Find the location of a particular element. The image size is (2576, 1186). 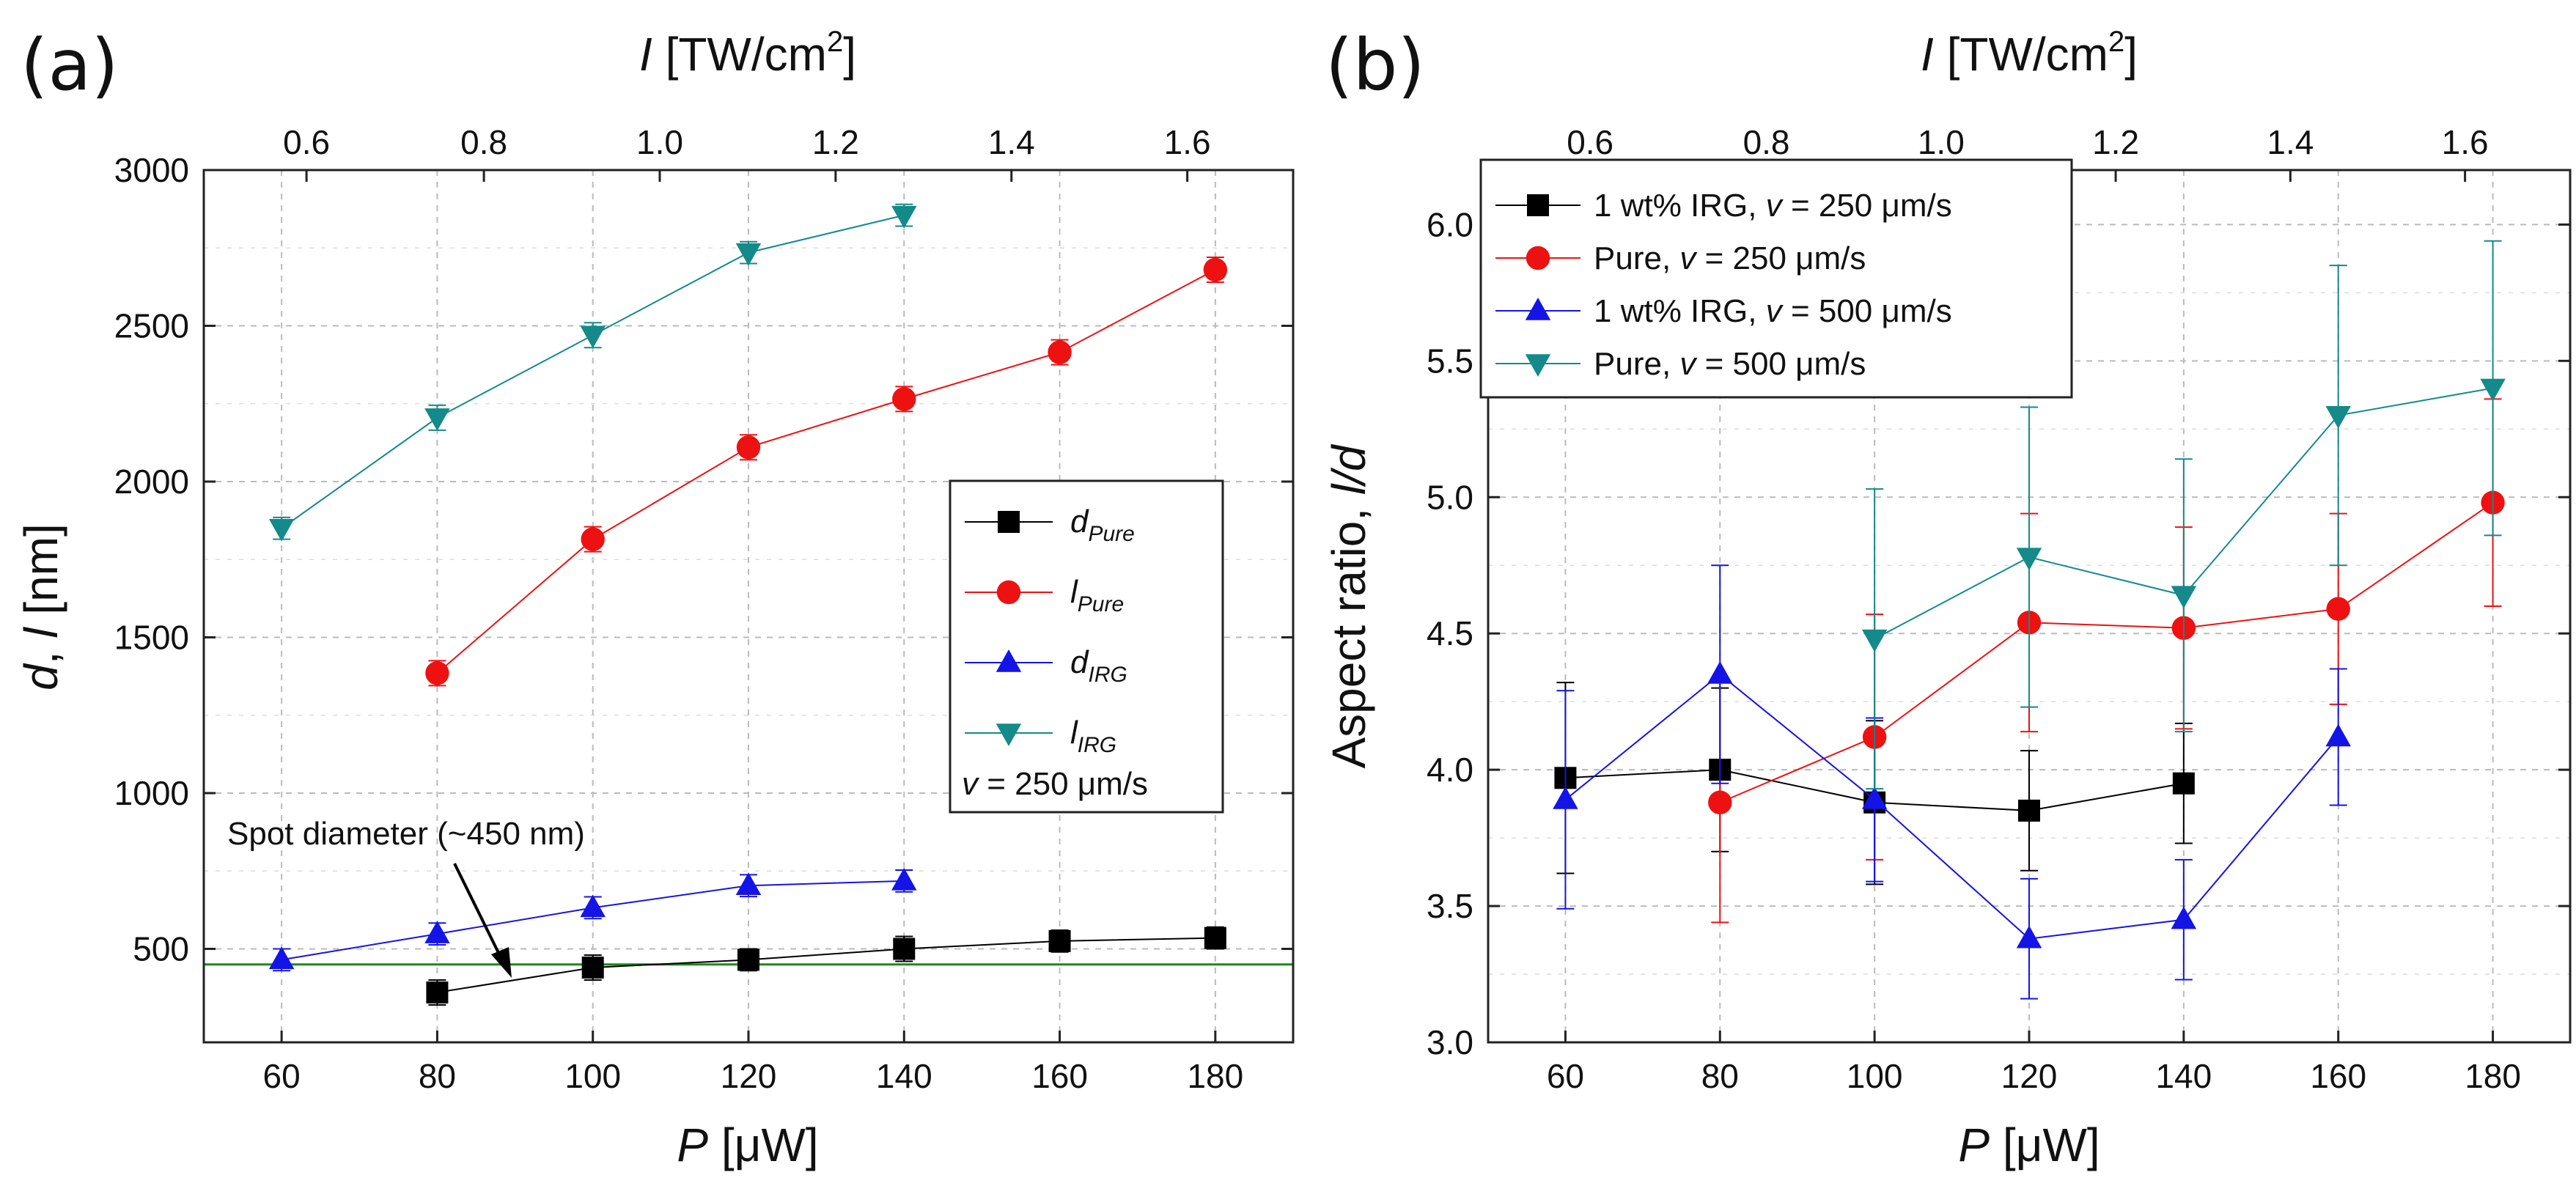

panel-b-x-axis-title: P [μW] is located at coordinates (2029, 1145).